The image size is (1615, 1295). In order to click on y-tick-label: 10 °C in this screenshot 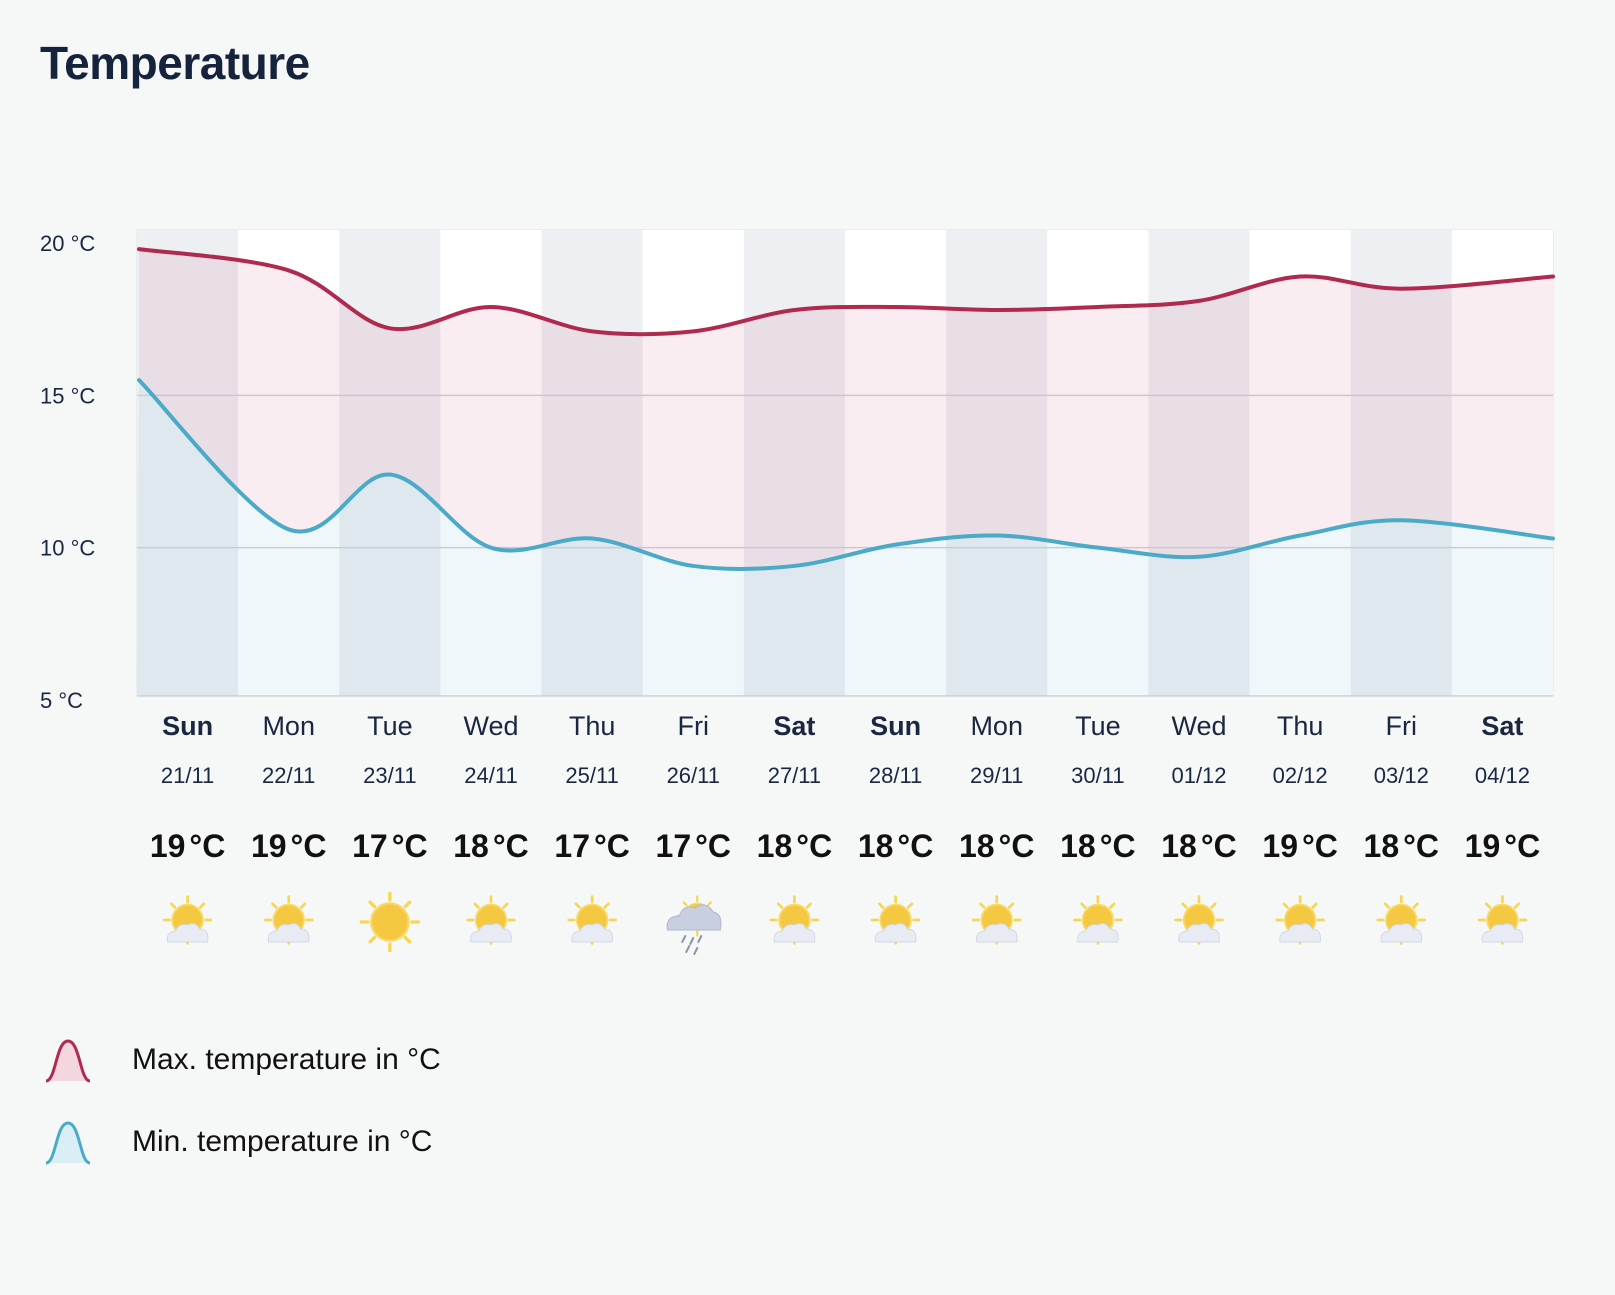, I will do `click(67, 548)`.